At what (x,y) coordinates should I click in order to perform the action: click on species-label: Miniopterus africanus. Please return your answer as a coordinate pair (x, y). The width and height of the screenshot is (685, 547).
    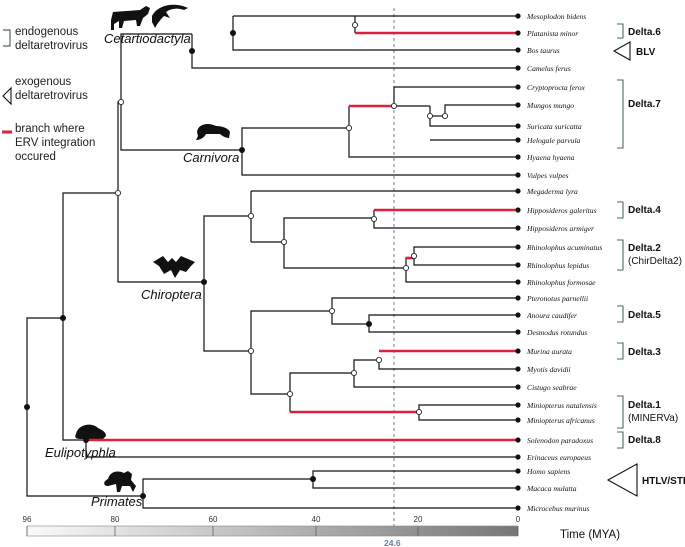
    Looking at the image, I should click on (560, 420).